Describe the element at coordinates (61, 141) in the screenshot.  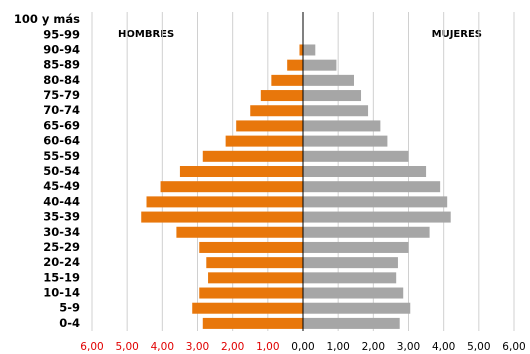
I see `y-tick-label: 60-64` at that location.